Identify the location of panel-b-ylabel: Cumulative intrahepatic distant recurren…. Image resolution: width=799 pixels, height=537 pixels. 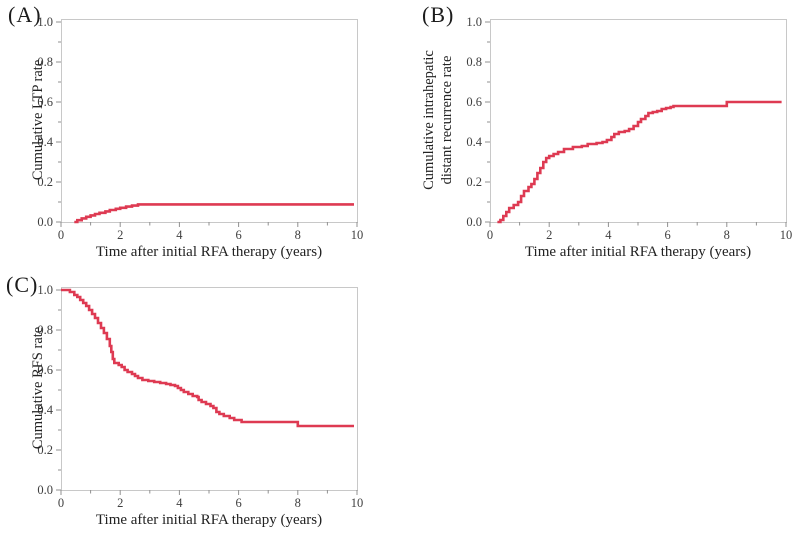
(438, 120).